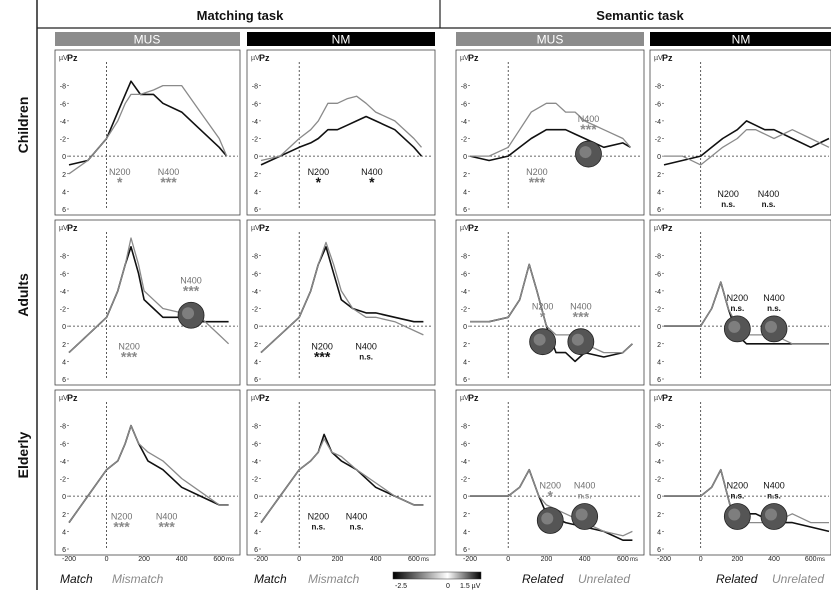 This screenshot has width=831, height=590. What do you see at coordinates (322, 346) in the screenshot?
I see `component-label: N200` at bounding box center [322, 346].